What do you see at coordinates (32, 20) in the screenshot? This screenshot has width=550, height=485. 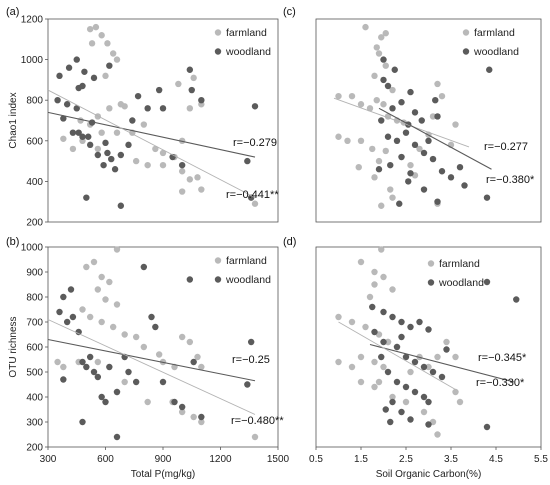 I see `y-tick-label: 1200` at bounding box center [32, 20].